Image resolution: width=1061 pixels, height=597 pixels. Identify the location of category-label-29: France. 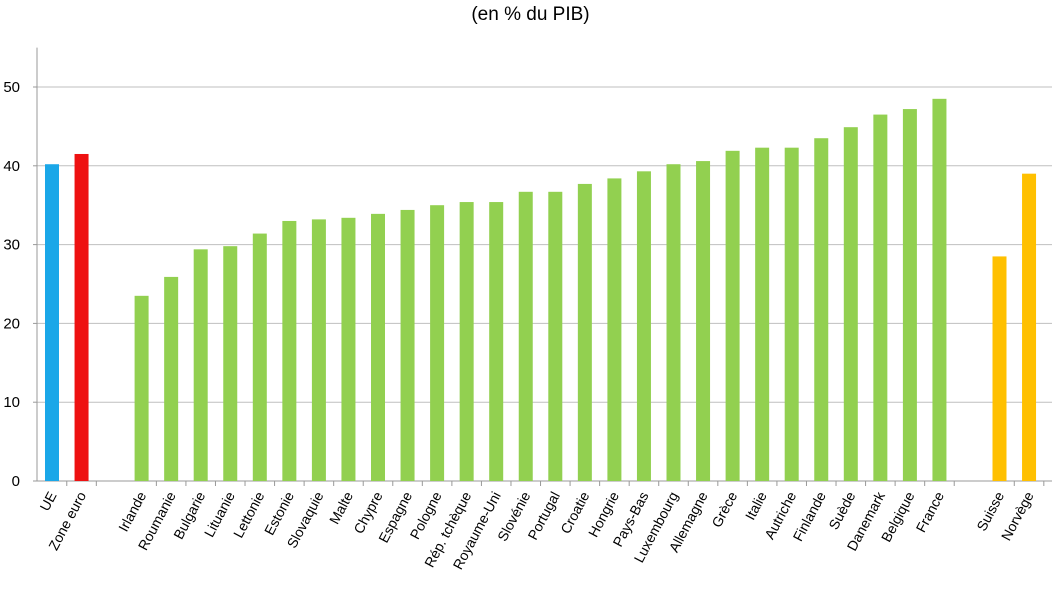
(930, 512).